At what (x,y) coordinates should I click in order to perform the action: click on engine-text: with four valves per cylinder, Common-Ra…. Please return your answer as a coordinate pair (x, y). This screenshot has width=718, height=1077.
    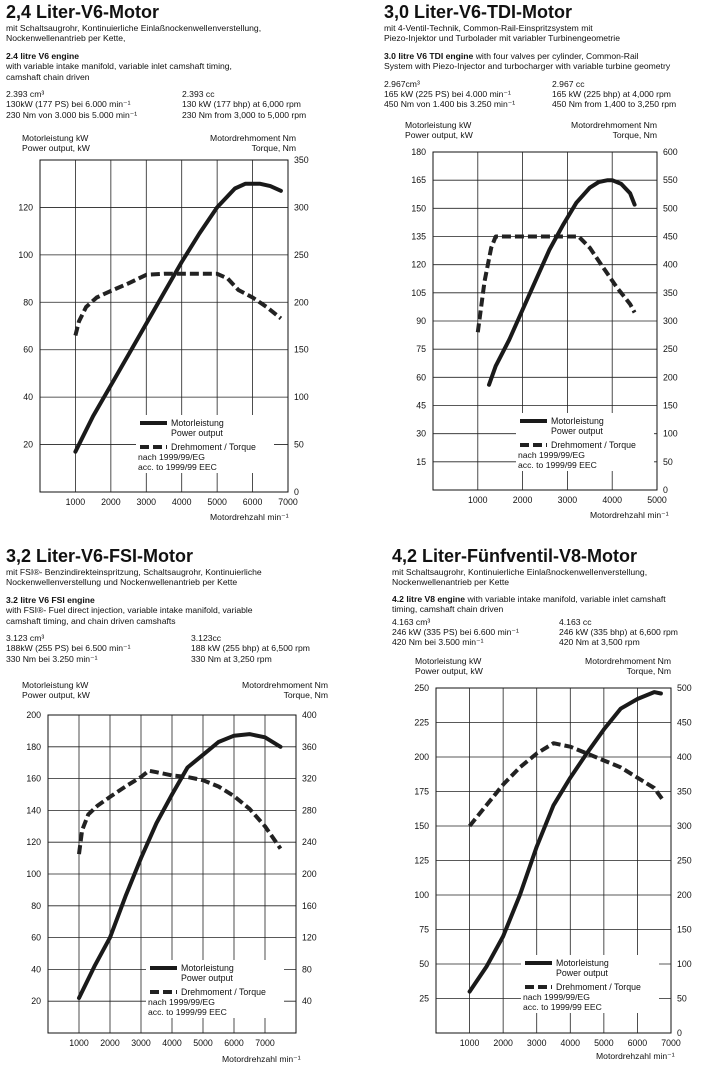
    Looking at the image, I should click on (527, 61).